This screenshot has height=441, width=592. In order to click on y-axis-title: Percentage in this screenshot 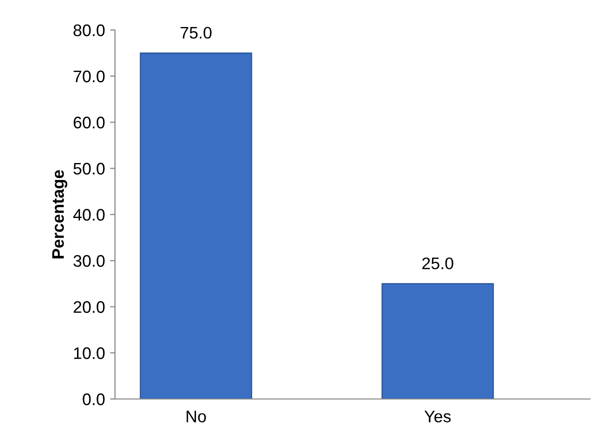, I will do `click(60, 214)`.